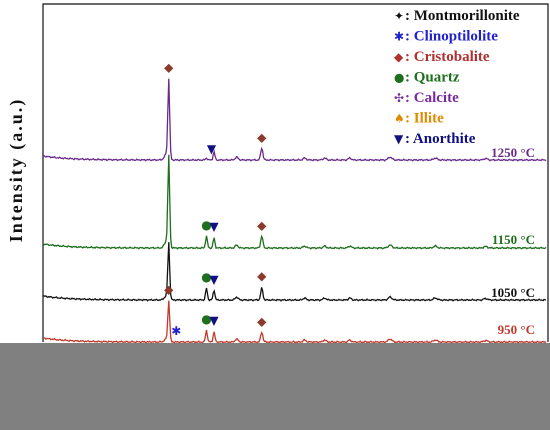 The image size is (550, 430). What do you see at coordinates (432, 78) in the screenshot?
I see `legend-entry-quartz: : Quartz` at bounding box center [432, 78].